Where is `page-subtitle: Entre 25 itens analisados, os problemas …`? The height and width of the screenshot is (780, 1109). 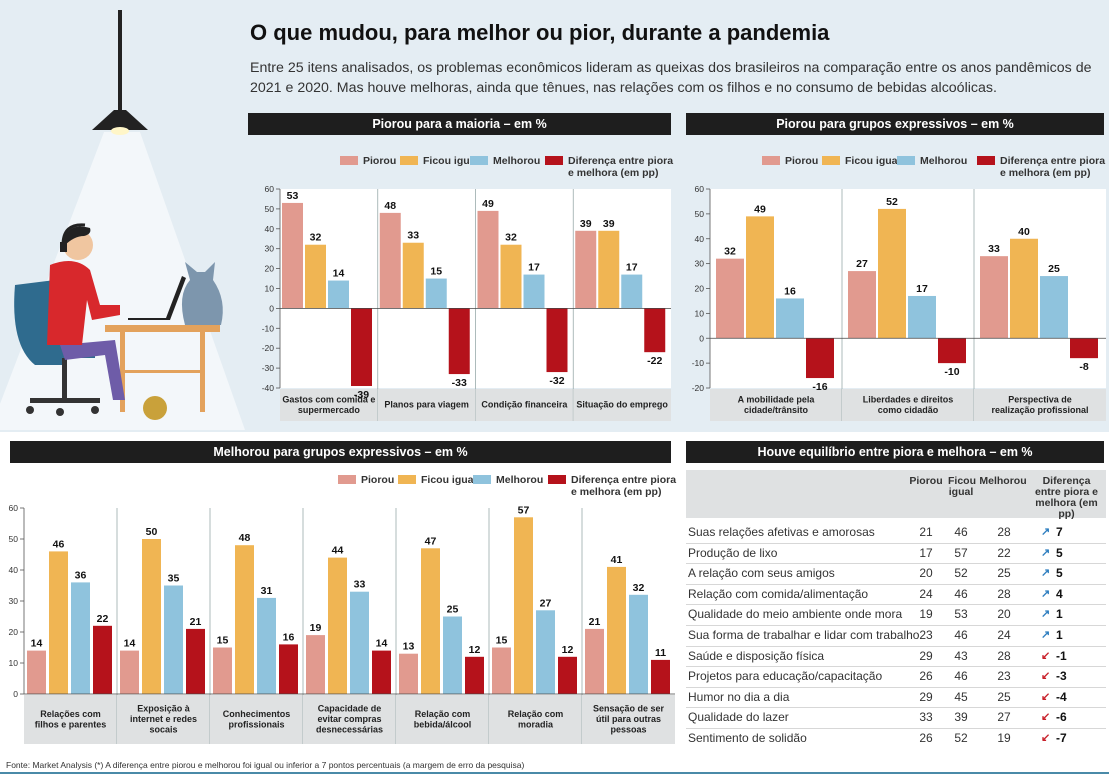
page-subtitle: Entre 25 itens analisados, os problemas … is located at coordinates (671, 78).